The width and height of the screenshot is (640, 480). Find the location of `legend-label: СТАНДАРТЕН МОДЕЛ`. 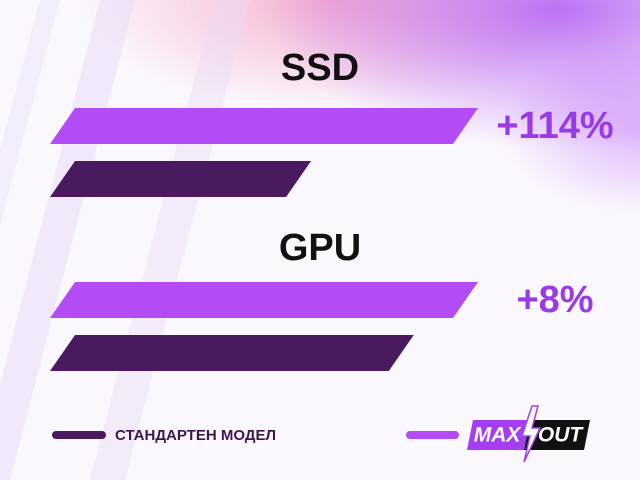

legend-label: СТАНДАРТЕН МОДЕЛ is located at coordinates (195, 435).